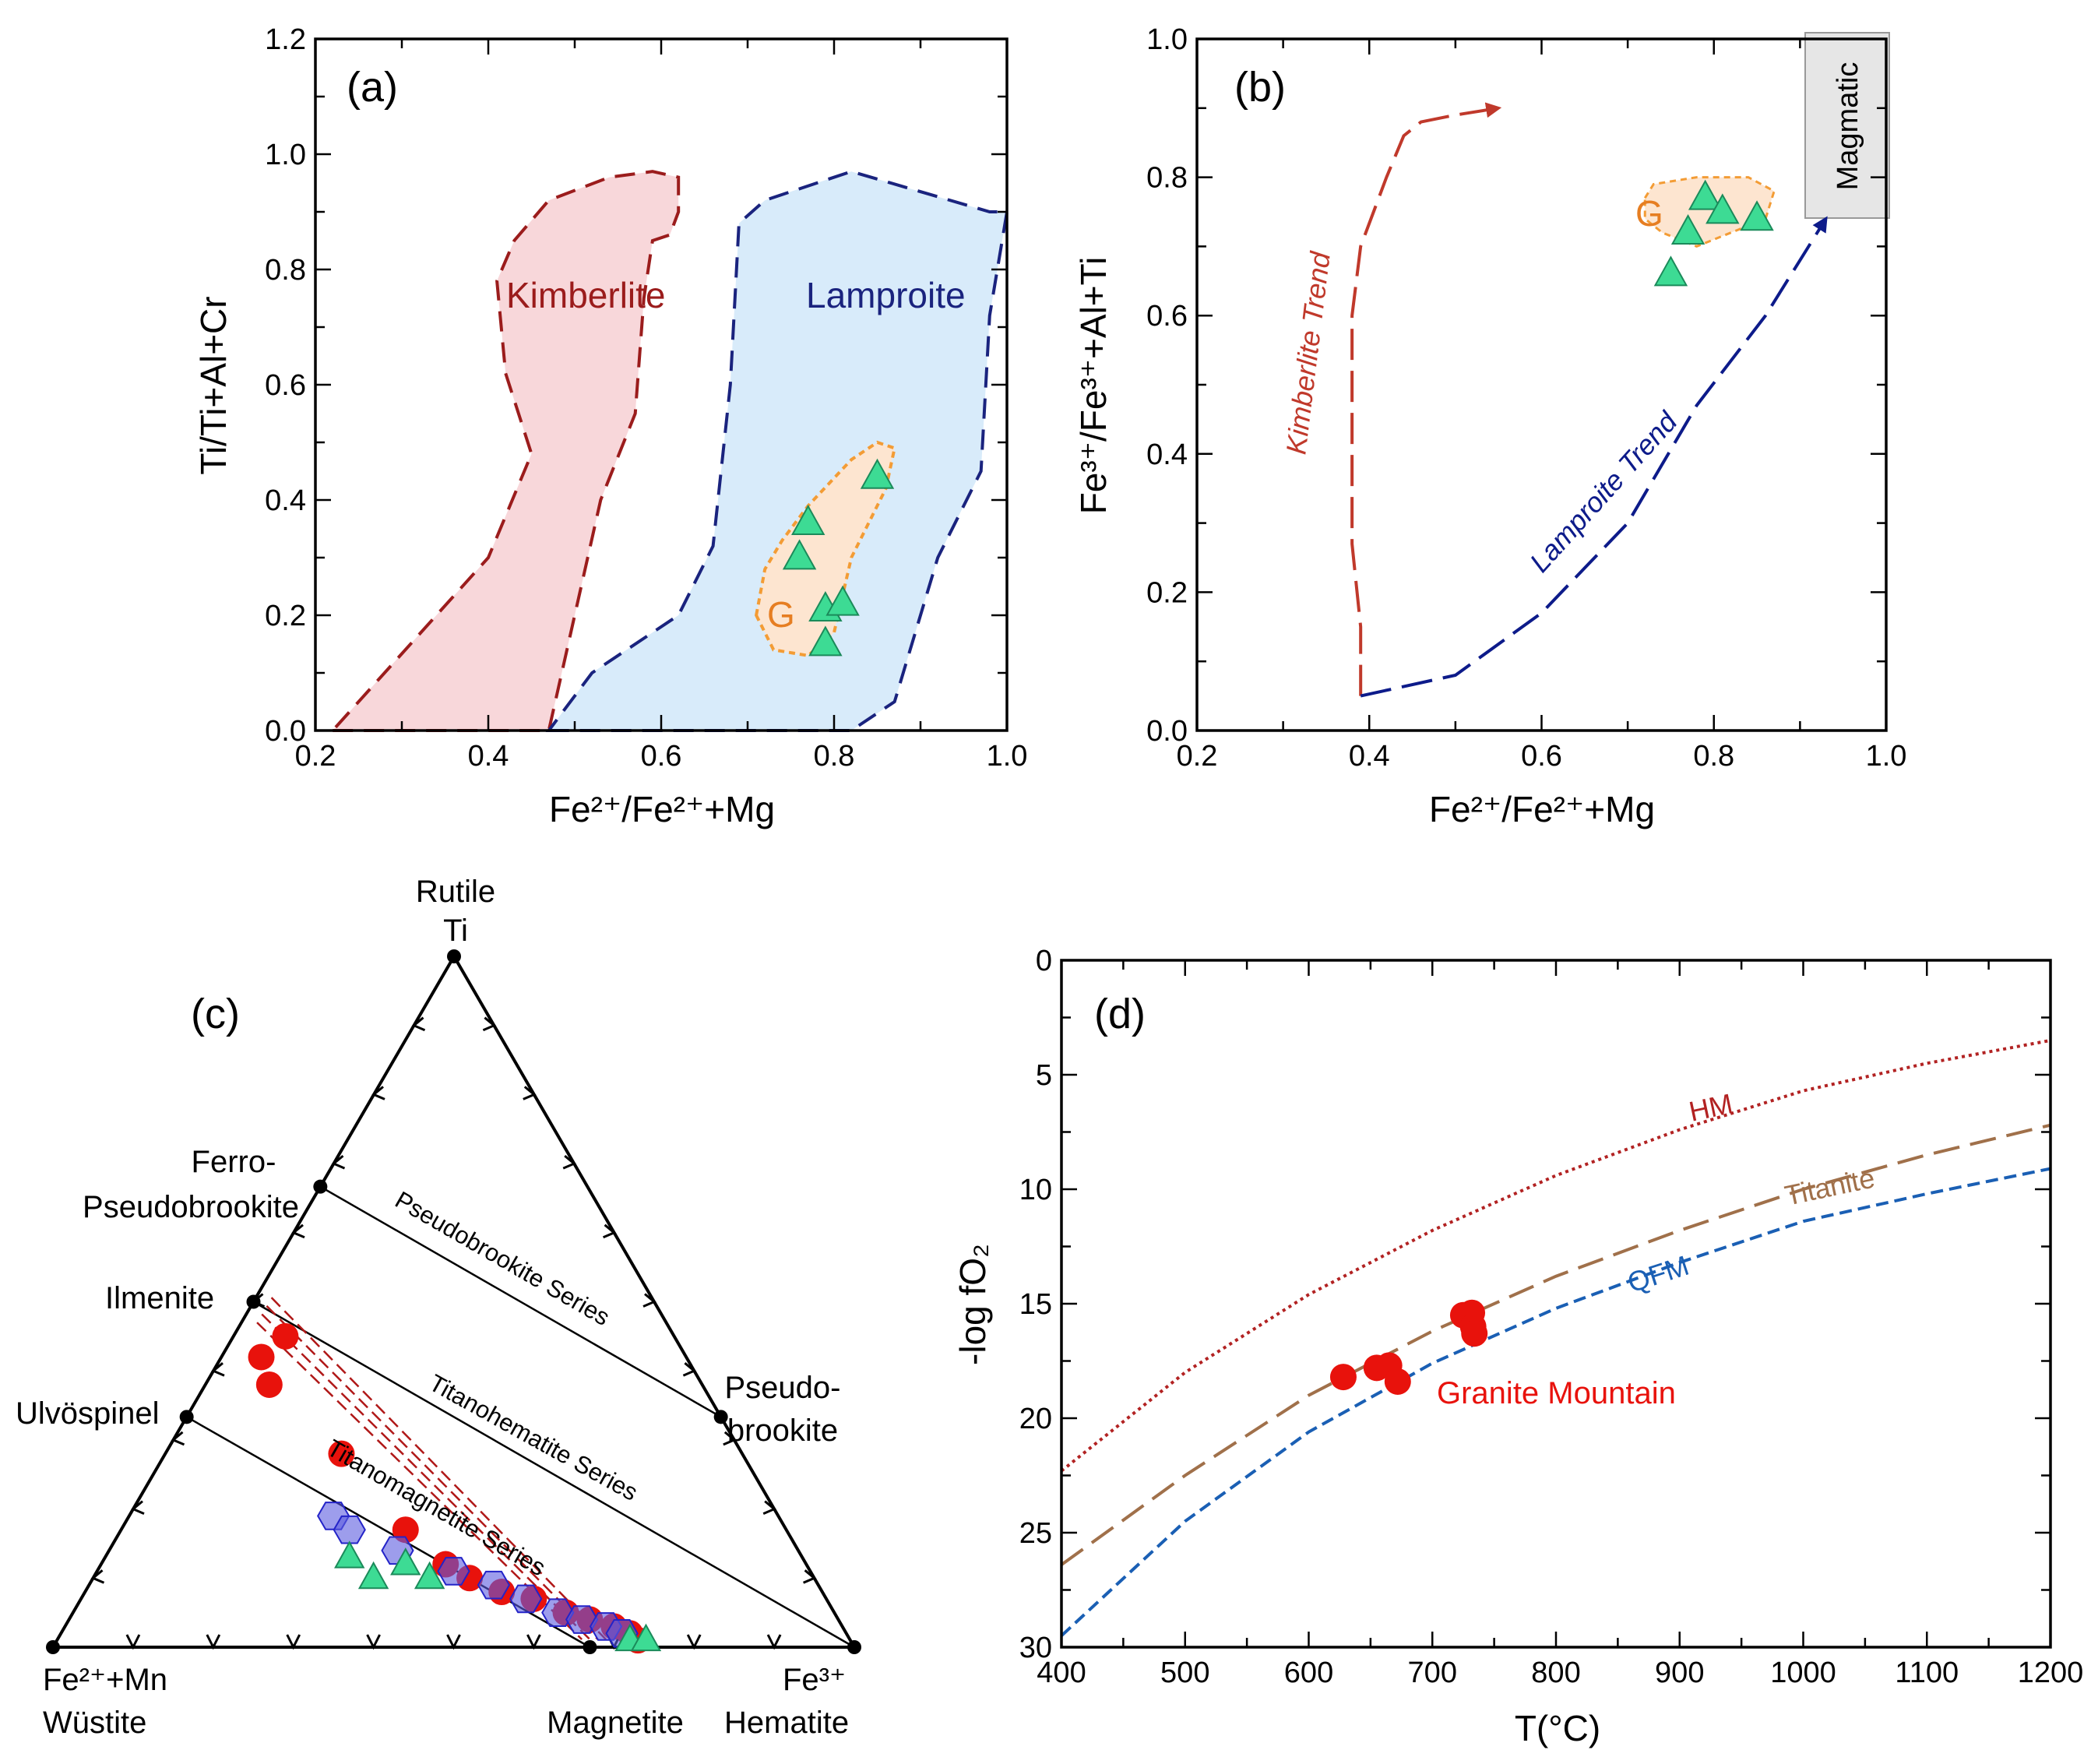  I want to click on panel-d-xtick-label: 900, so click(1679, 1673).